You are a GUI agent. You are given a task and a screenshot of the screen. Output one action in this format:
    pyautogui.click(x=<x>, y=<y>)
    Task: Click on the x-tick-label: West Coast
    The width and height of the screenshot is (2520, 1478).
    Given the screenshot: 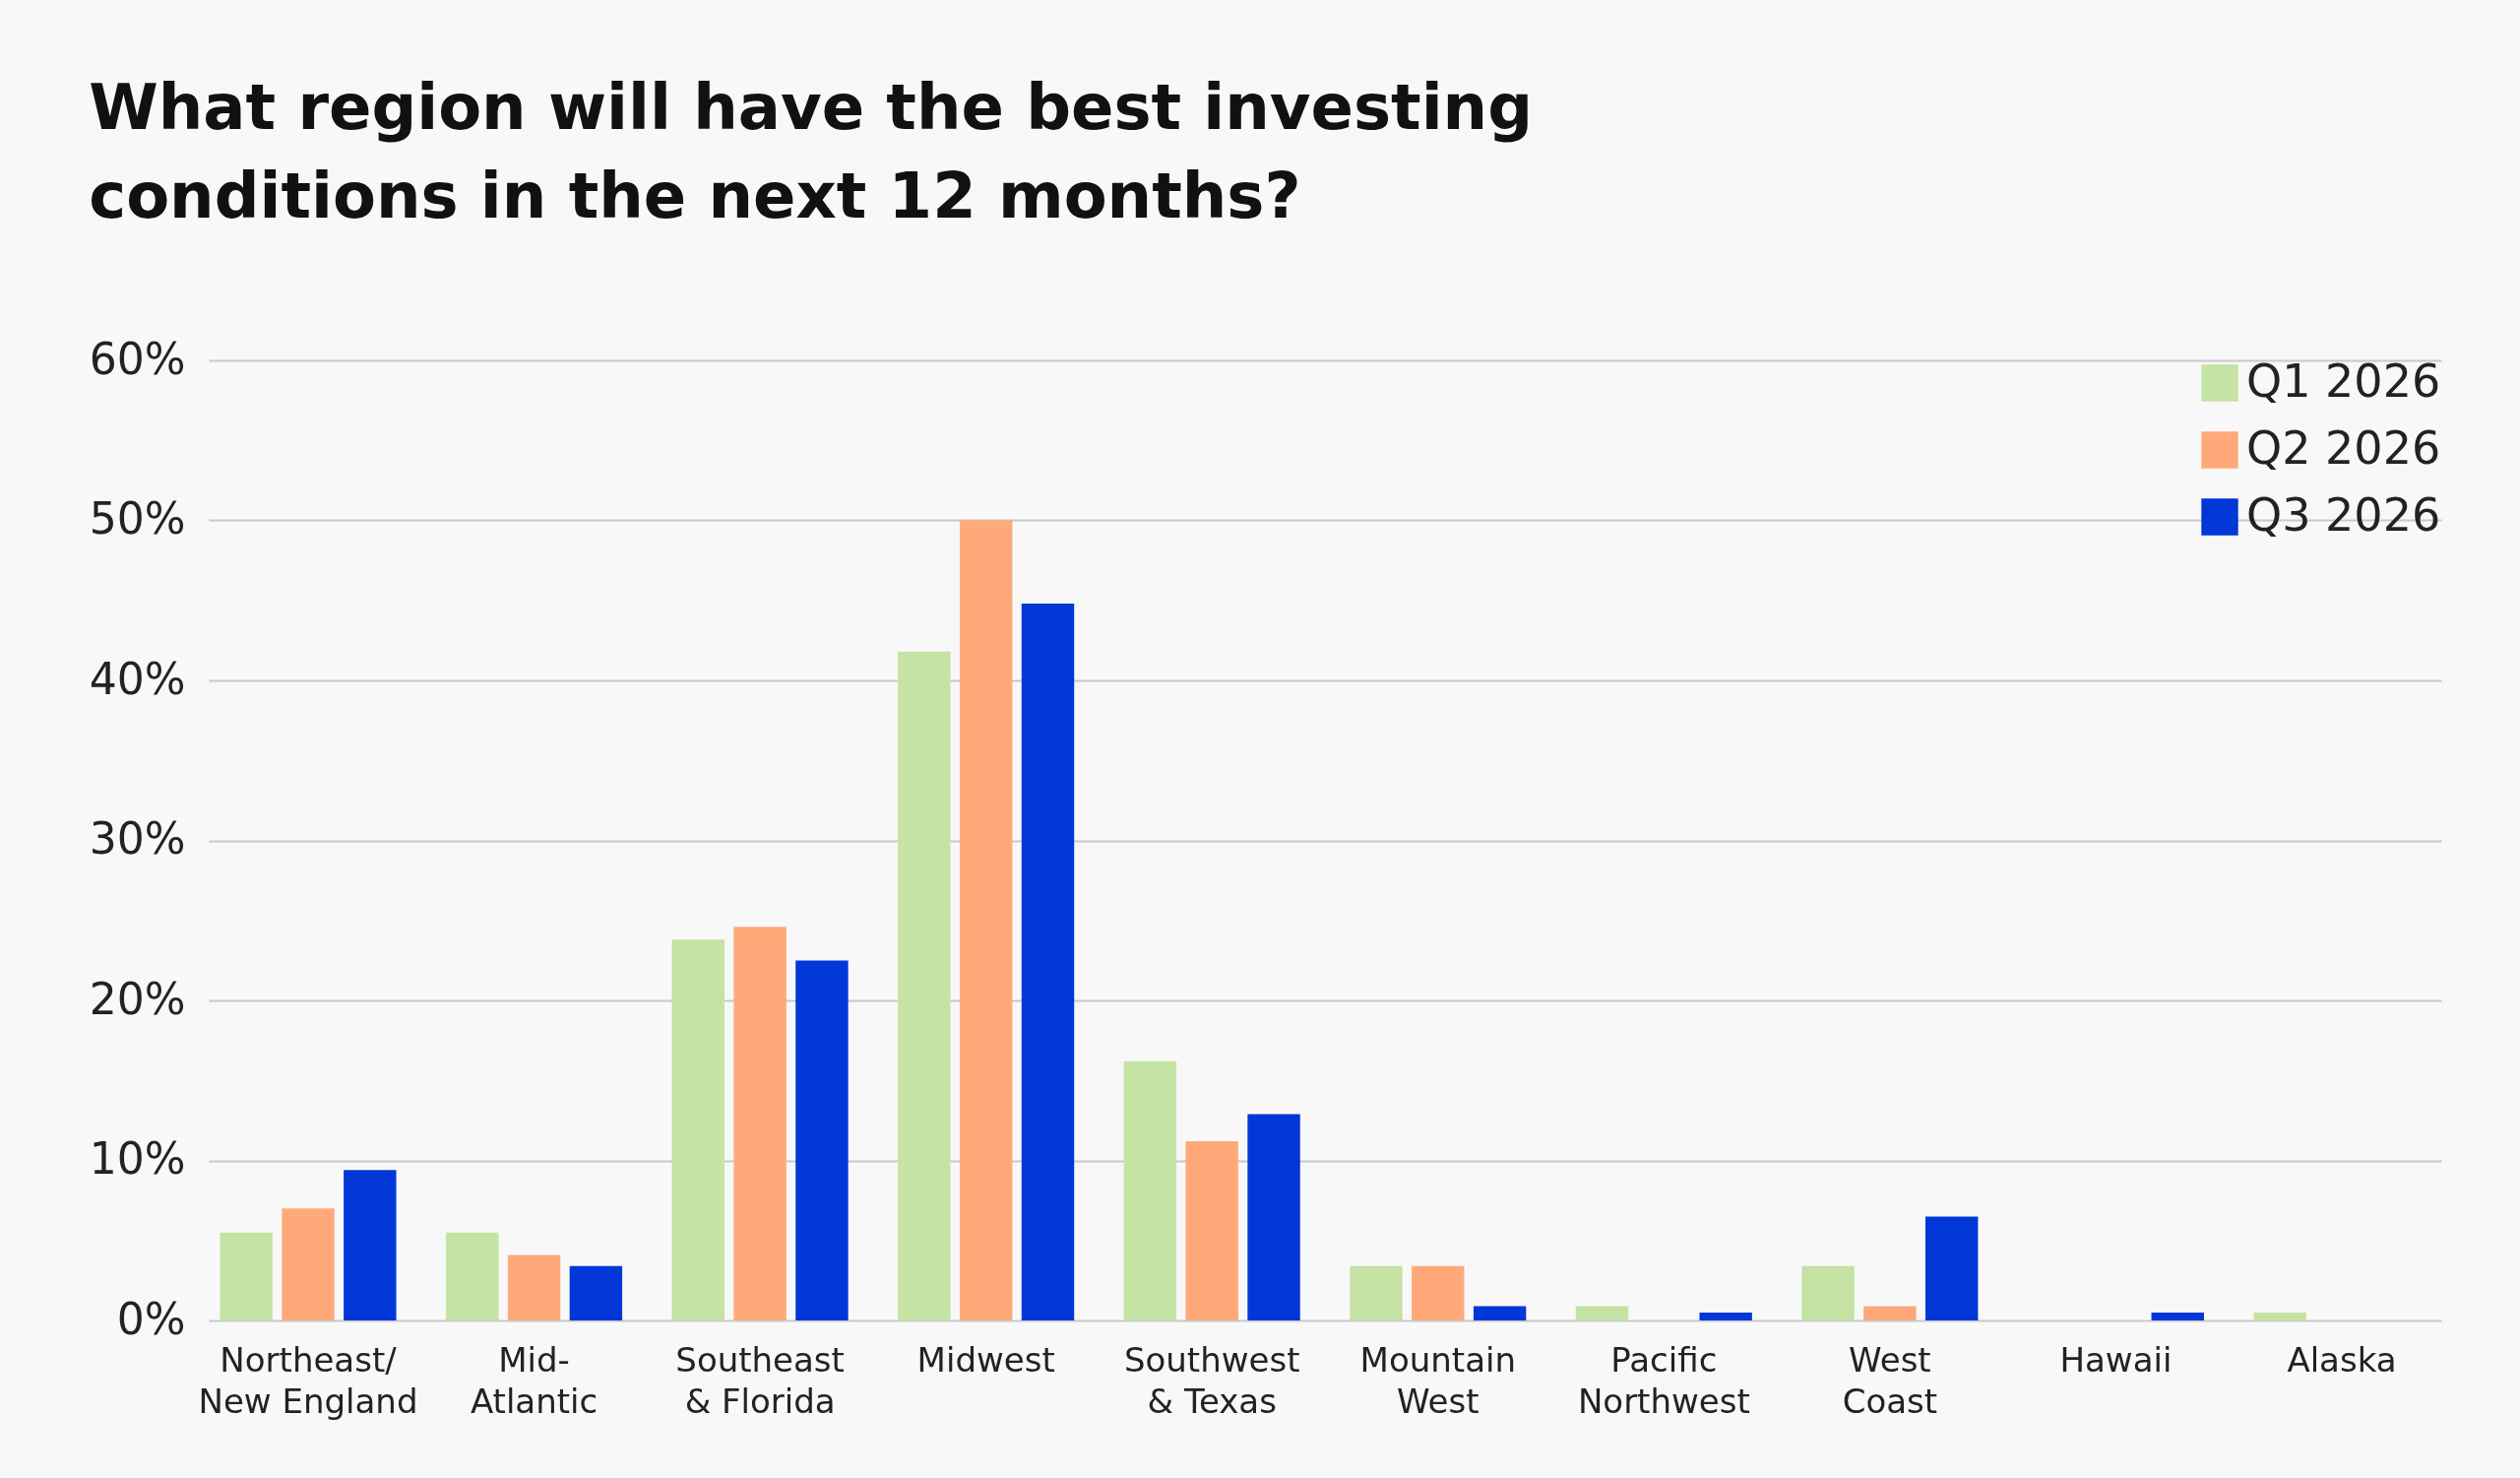 What is the action you would take?
    pyautogui.click(x=1890, y=1380)
    